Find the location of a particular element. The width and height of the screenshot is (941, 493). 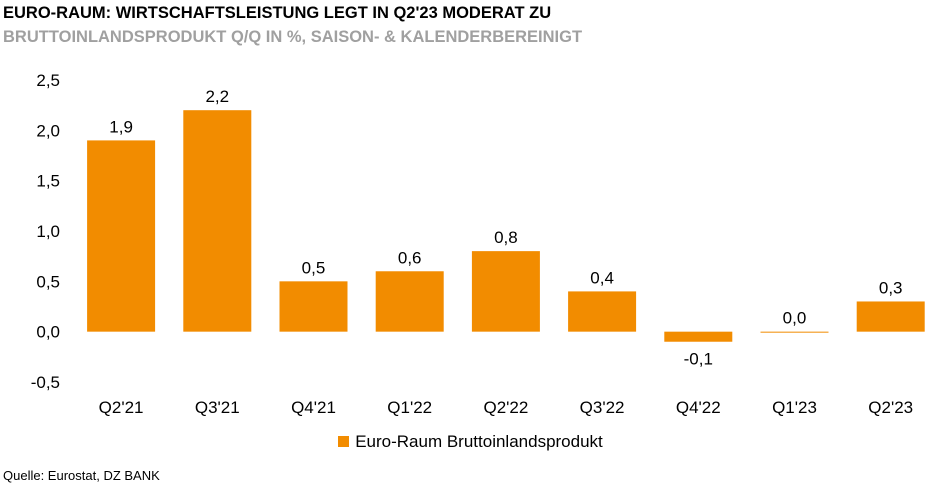

y-axis: 2,5 2,0 1,5 1,0 0,5 0,0 -0,5 is located at coordinates (45, 231).